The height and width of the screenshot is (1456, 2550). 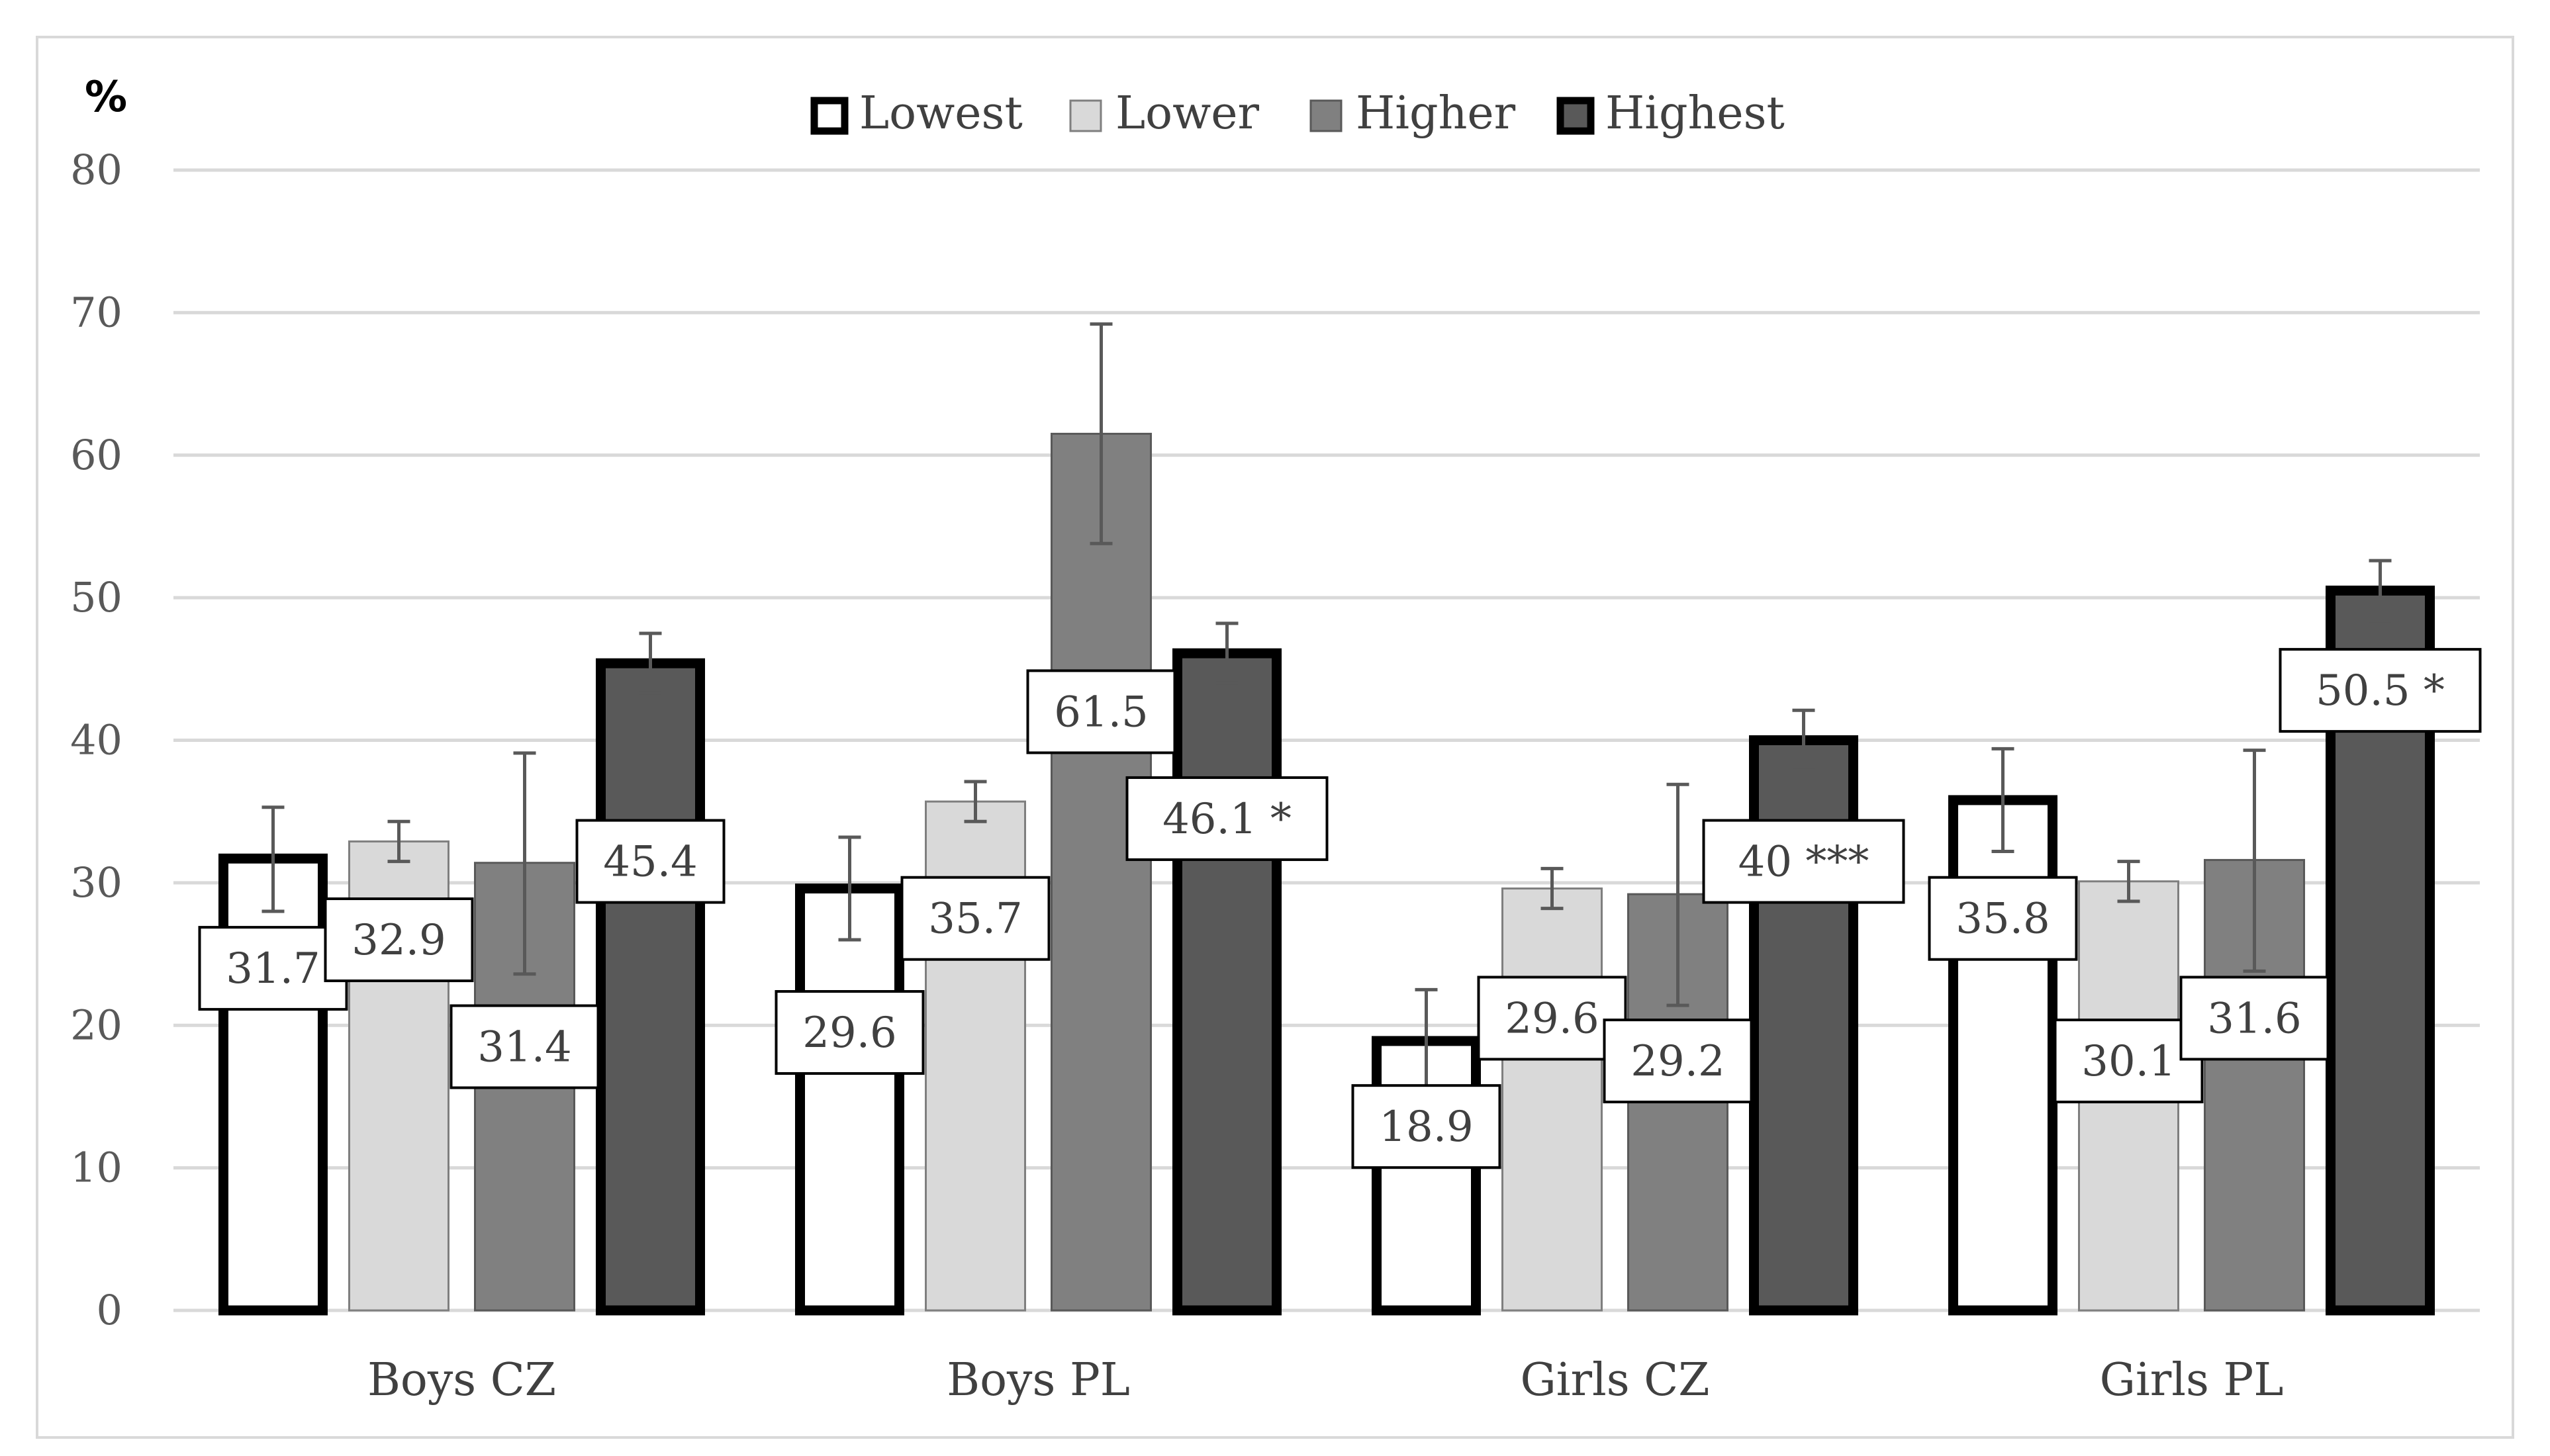 I want to click on data-label-text: 35.8, so click(x=2003, y=920).